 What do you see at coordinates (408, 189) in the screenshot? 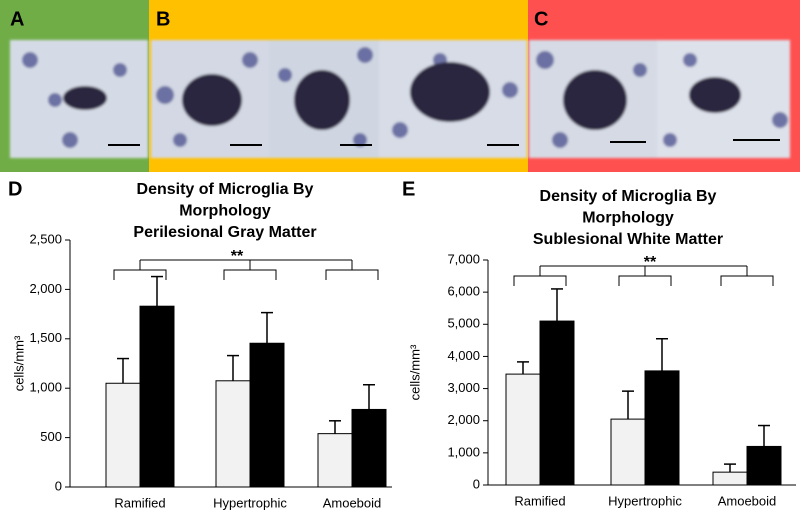
I see `panel-label: E` at bounding box center [408, 189].